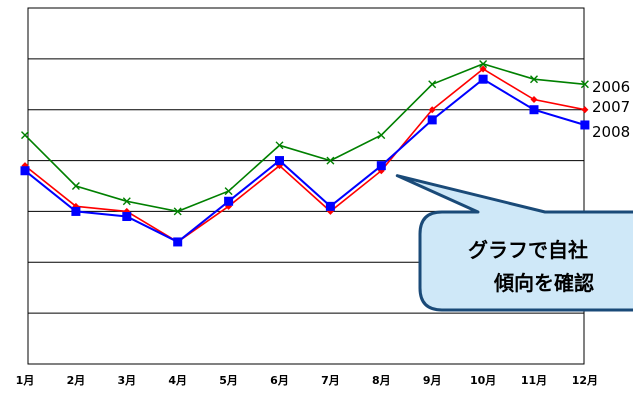  What do you see at coordinates (543, 283) in the screenshot?
I see `callout-text-line-2: 傾向を確認` at bounding box center [543, 283].